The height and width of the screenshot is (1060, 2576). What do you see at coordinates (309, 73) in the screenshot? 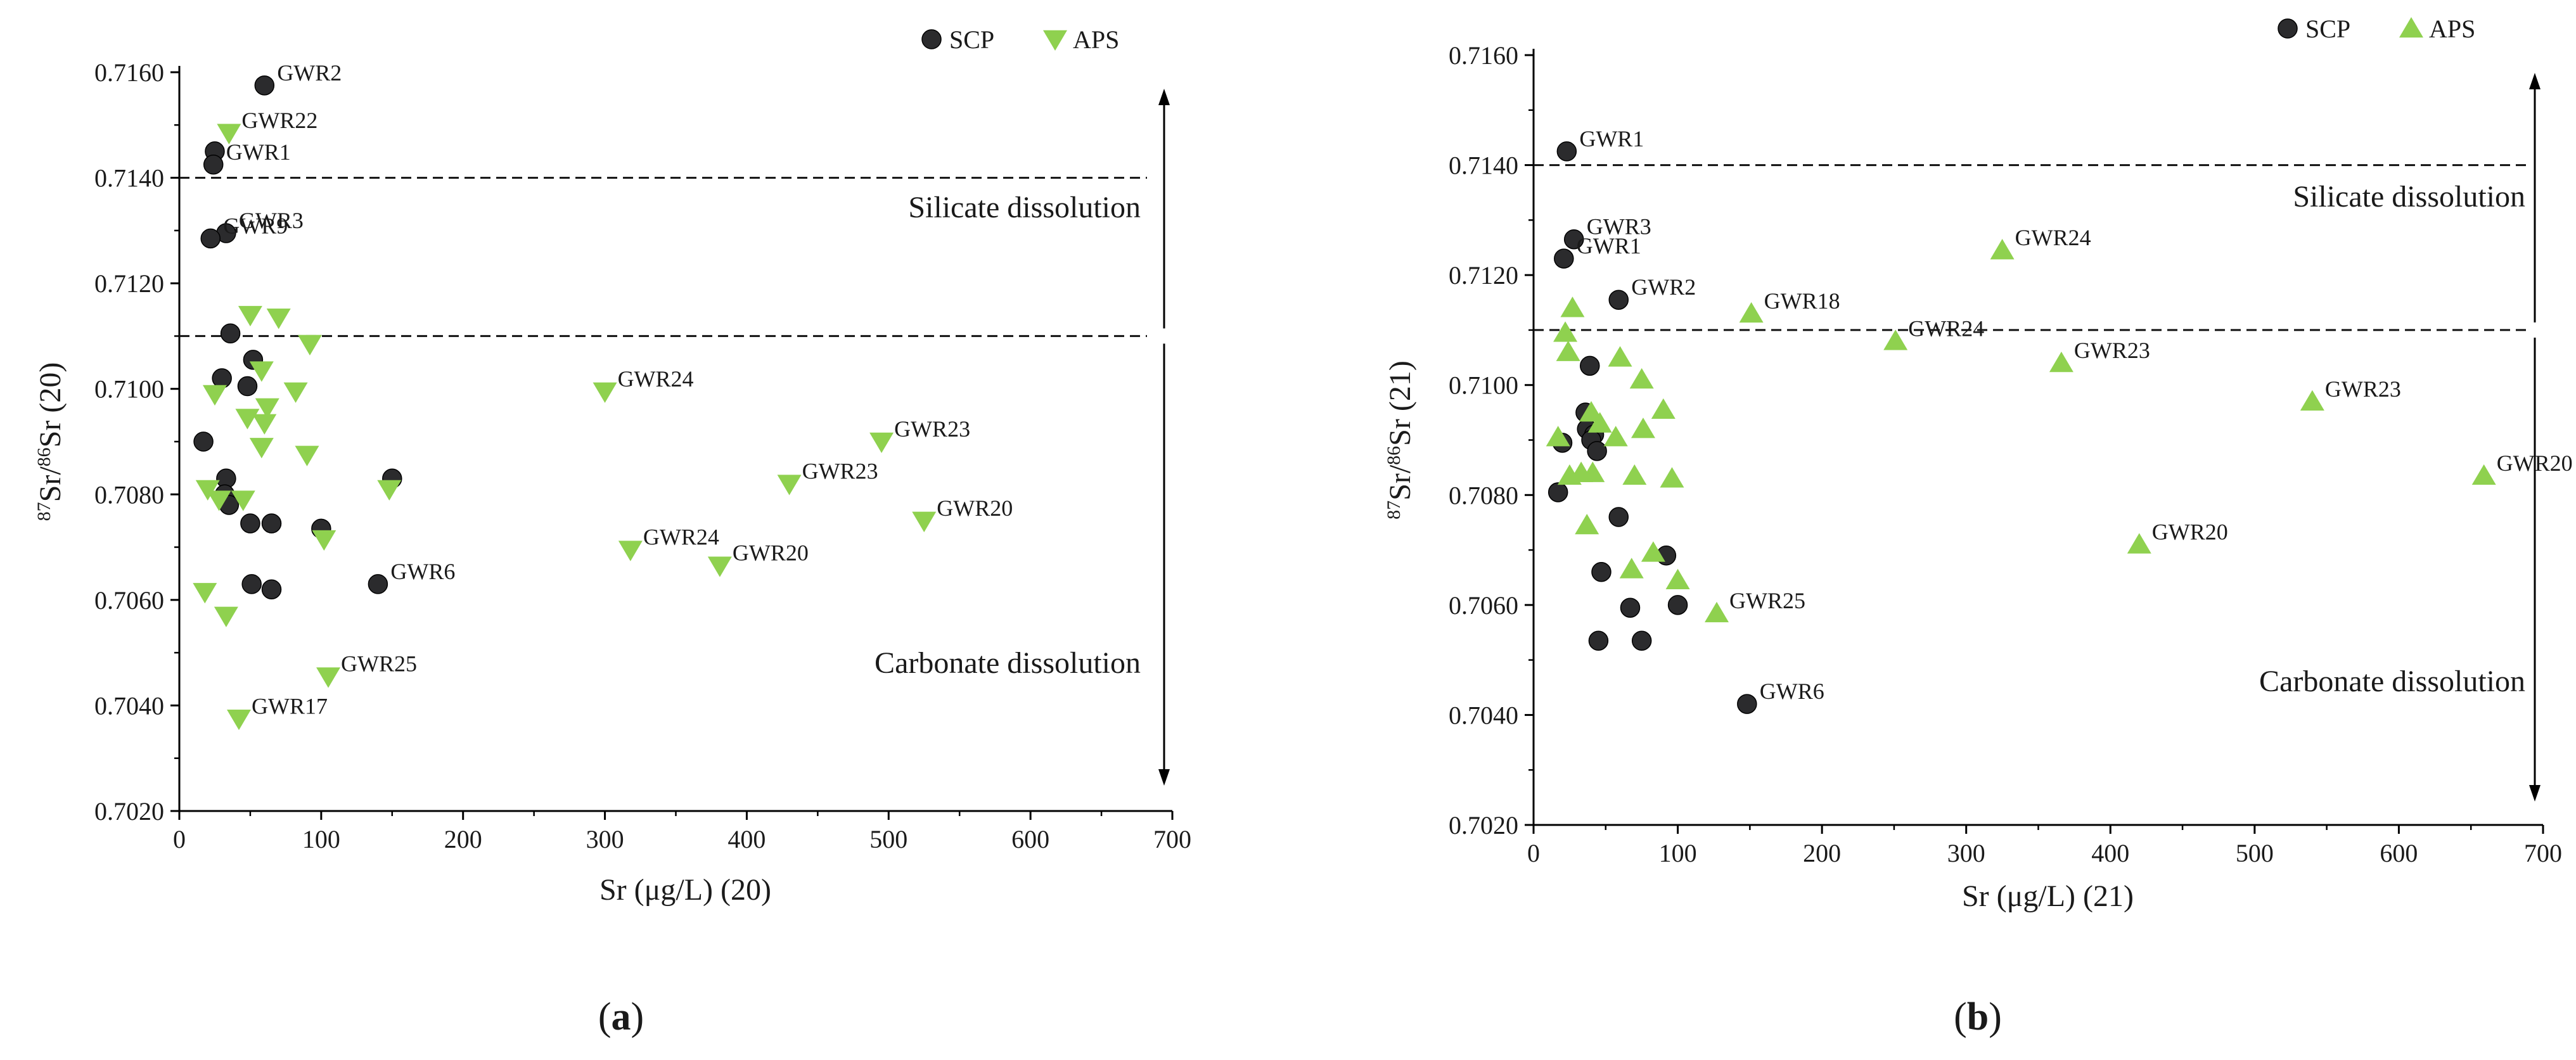
I see `point-label: GWR2` at bounding box center [309, 73].